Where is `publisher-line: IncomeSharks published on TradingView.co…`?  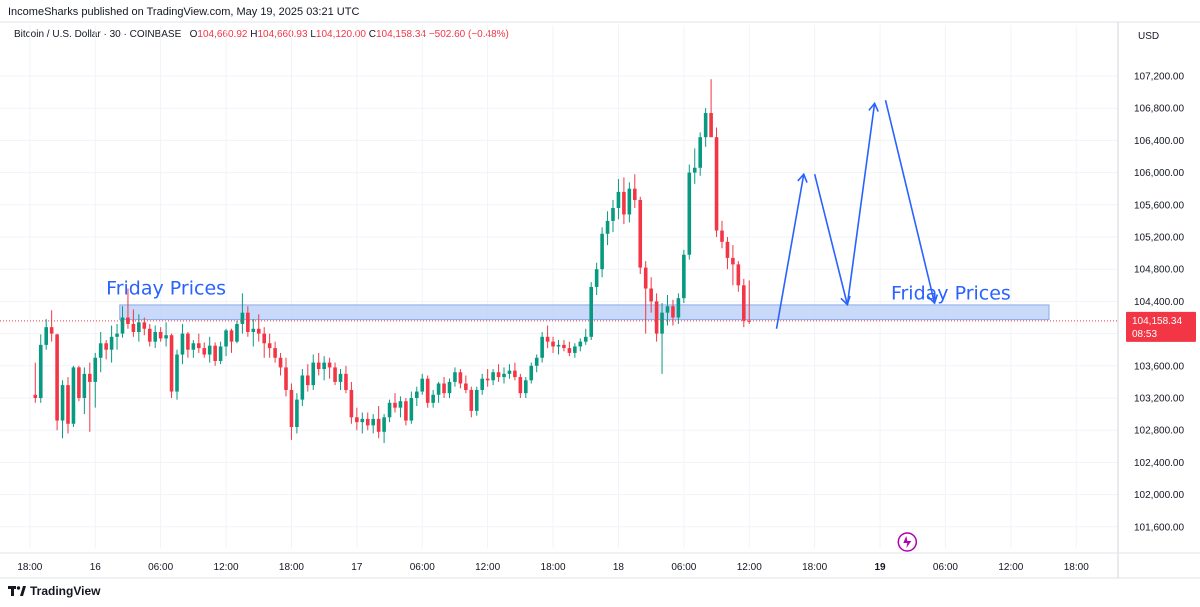
publisher-line: IncomeSharks published on TradingView.co… is located at coordinates (184, 12).